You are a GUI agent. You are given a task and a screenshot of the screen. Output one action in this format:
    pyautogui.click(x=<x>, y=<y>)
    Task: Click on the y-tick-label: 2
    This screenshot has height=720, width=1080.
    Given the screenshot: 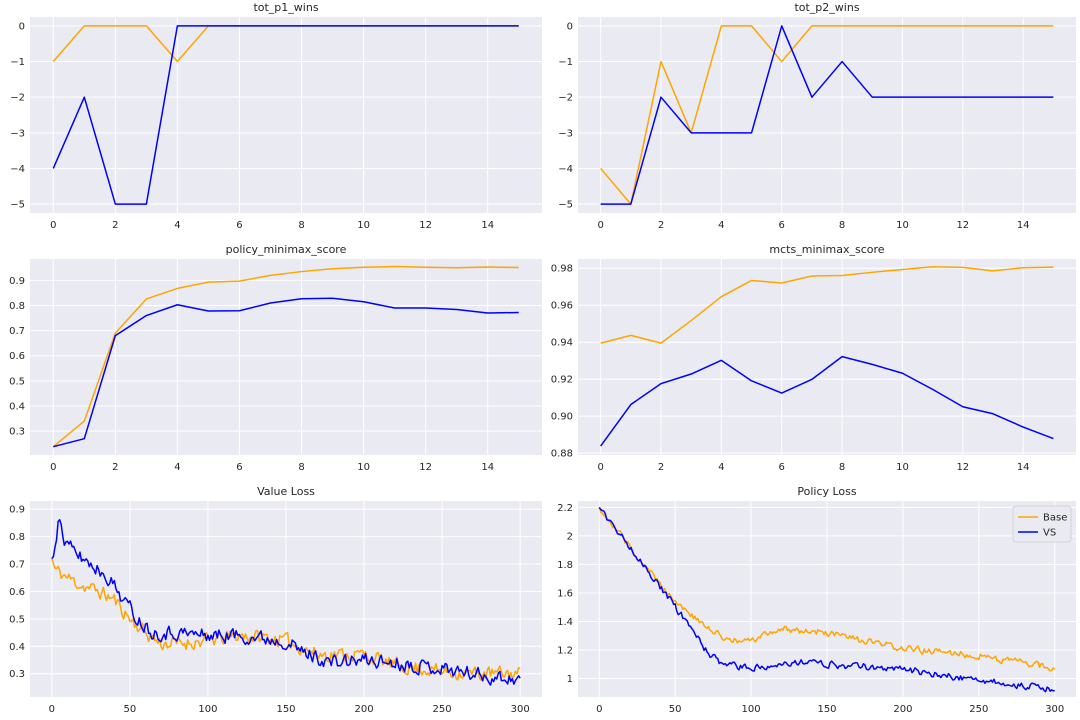 What is the action you would take?
    pyautogui.click(x=570, y=536)
    